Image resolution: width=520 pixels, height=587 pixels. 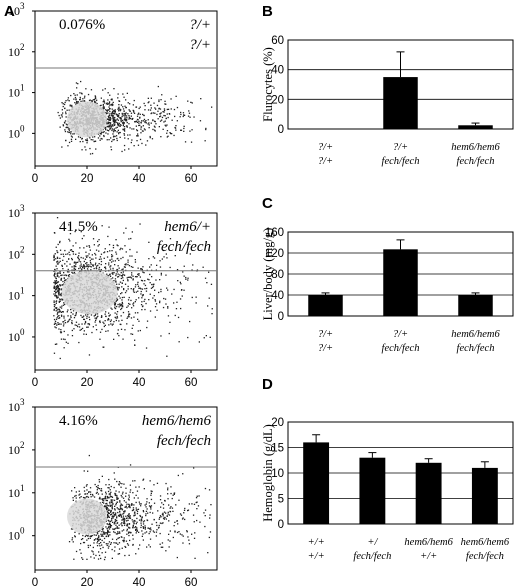 I want to click on panel-letter-d: D, so click(x=267, y=384).